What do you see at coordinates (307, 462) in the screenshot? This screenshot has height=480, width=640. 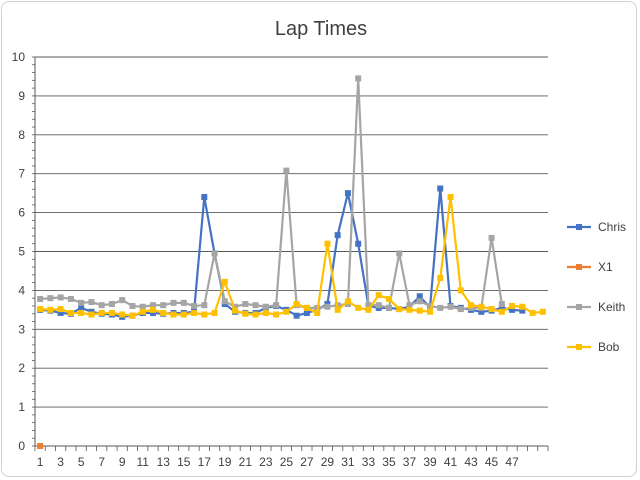 I see `x-tick-label: 27` at bounding box center [307, 462].